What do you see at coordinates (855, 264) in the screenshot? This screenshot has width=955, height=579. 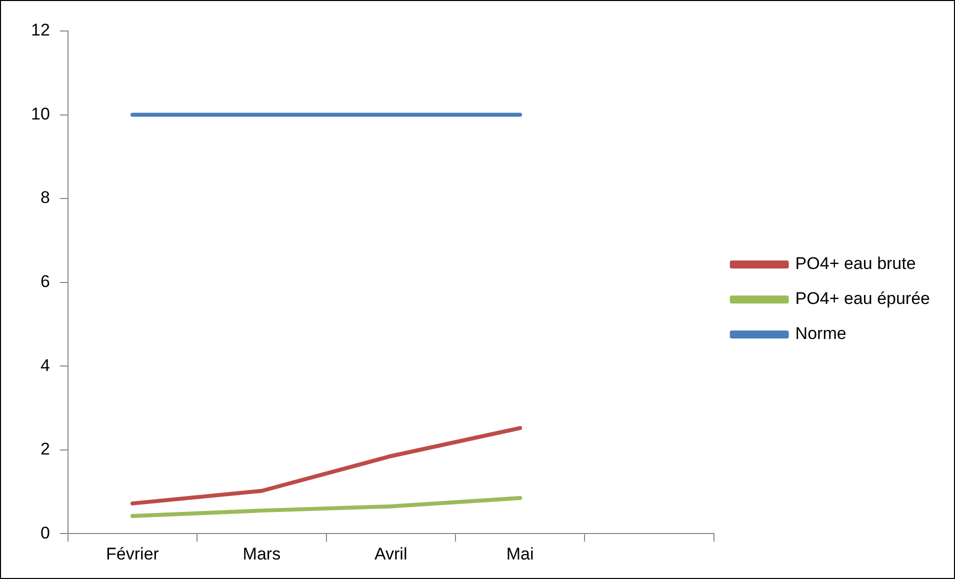 I see `legend-label: PO4+ eau brute` at bounding box center [855, 264].